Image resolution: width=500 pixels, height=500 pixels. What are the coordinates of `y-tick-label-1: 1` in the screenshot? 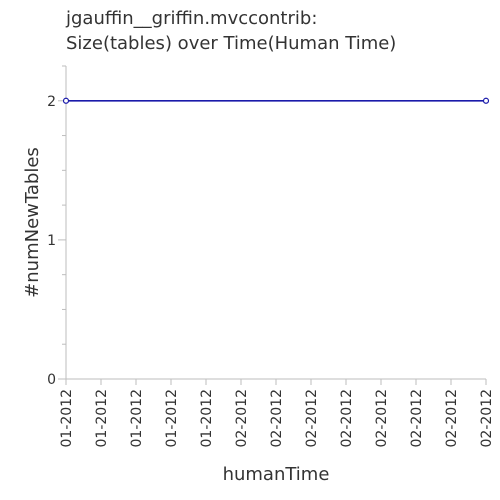 It's located at (51, 241).